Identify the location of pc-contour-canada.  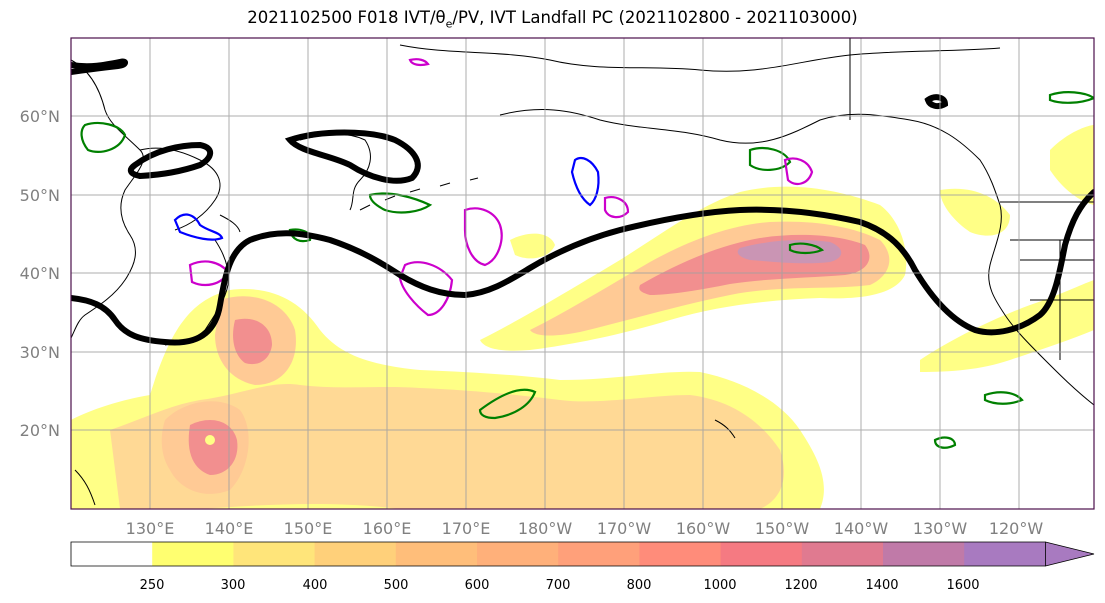
(936, 102).